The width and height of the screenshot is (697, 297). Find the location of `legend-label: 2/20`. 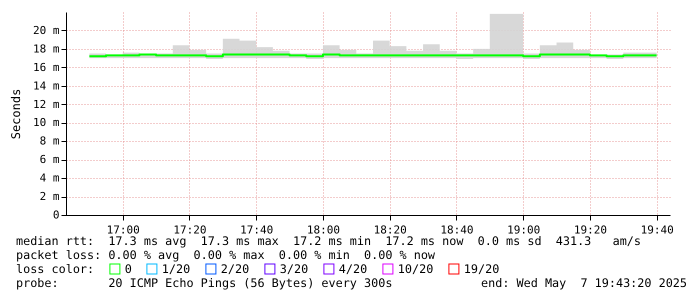

legend-label: 2/20 is located at coordinates (235, 269).